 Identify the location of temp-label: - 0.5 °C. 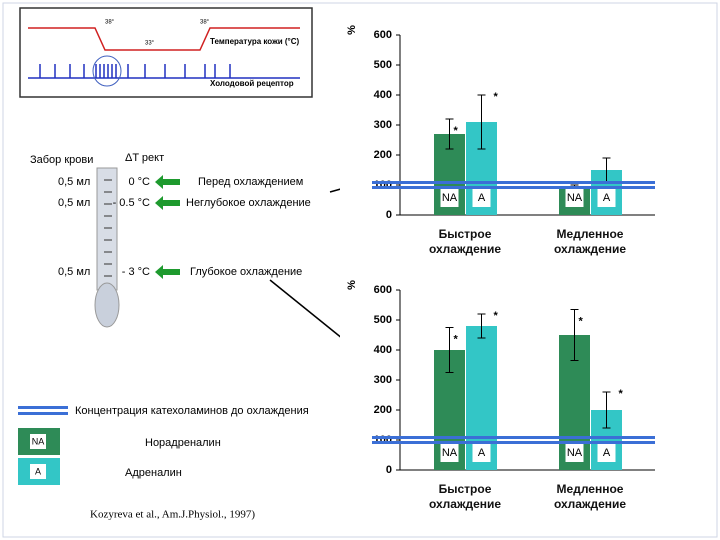
(131, 203).